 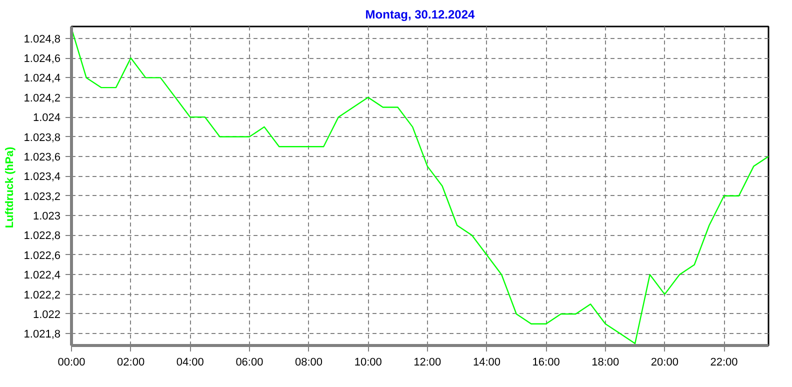 What do you see at coordinates (250, 362) in the screenshot?
I see `x-tick-label: 06:00` at bounding box center [250, 362].